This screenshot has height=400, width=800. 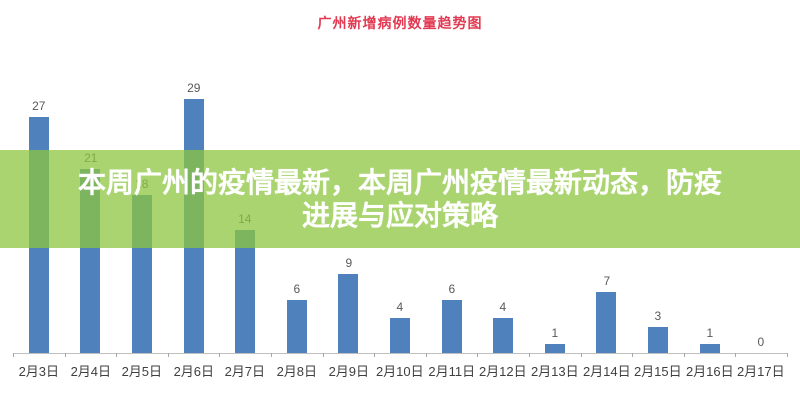 I want to click on x-tick-label: 2月3日, so click(x=39, y=371).